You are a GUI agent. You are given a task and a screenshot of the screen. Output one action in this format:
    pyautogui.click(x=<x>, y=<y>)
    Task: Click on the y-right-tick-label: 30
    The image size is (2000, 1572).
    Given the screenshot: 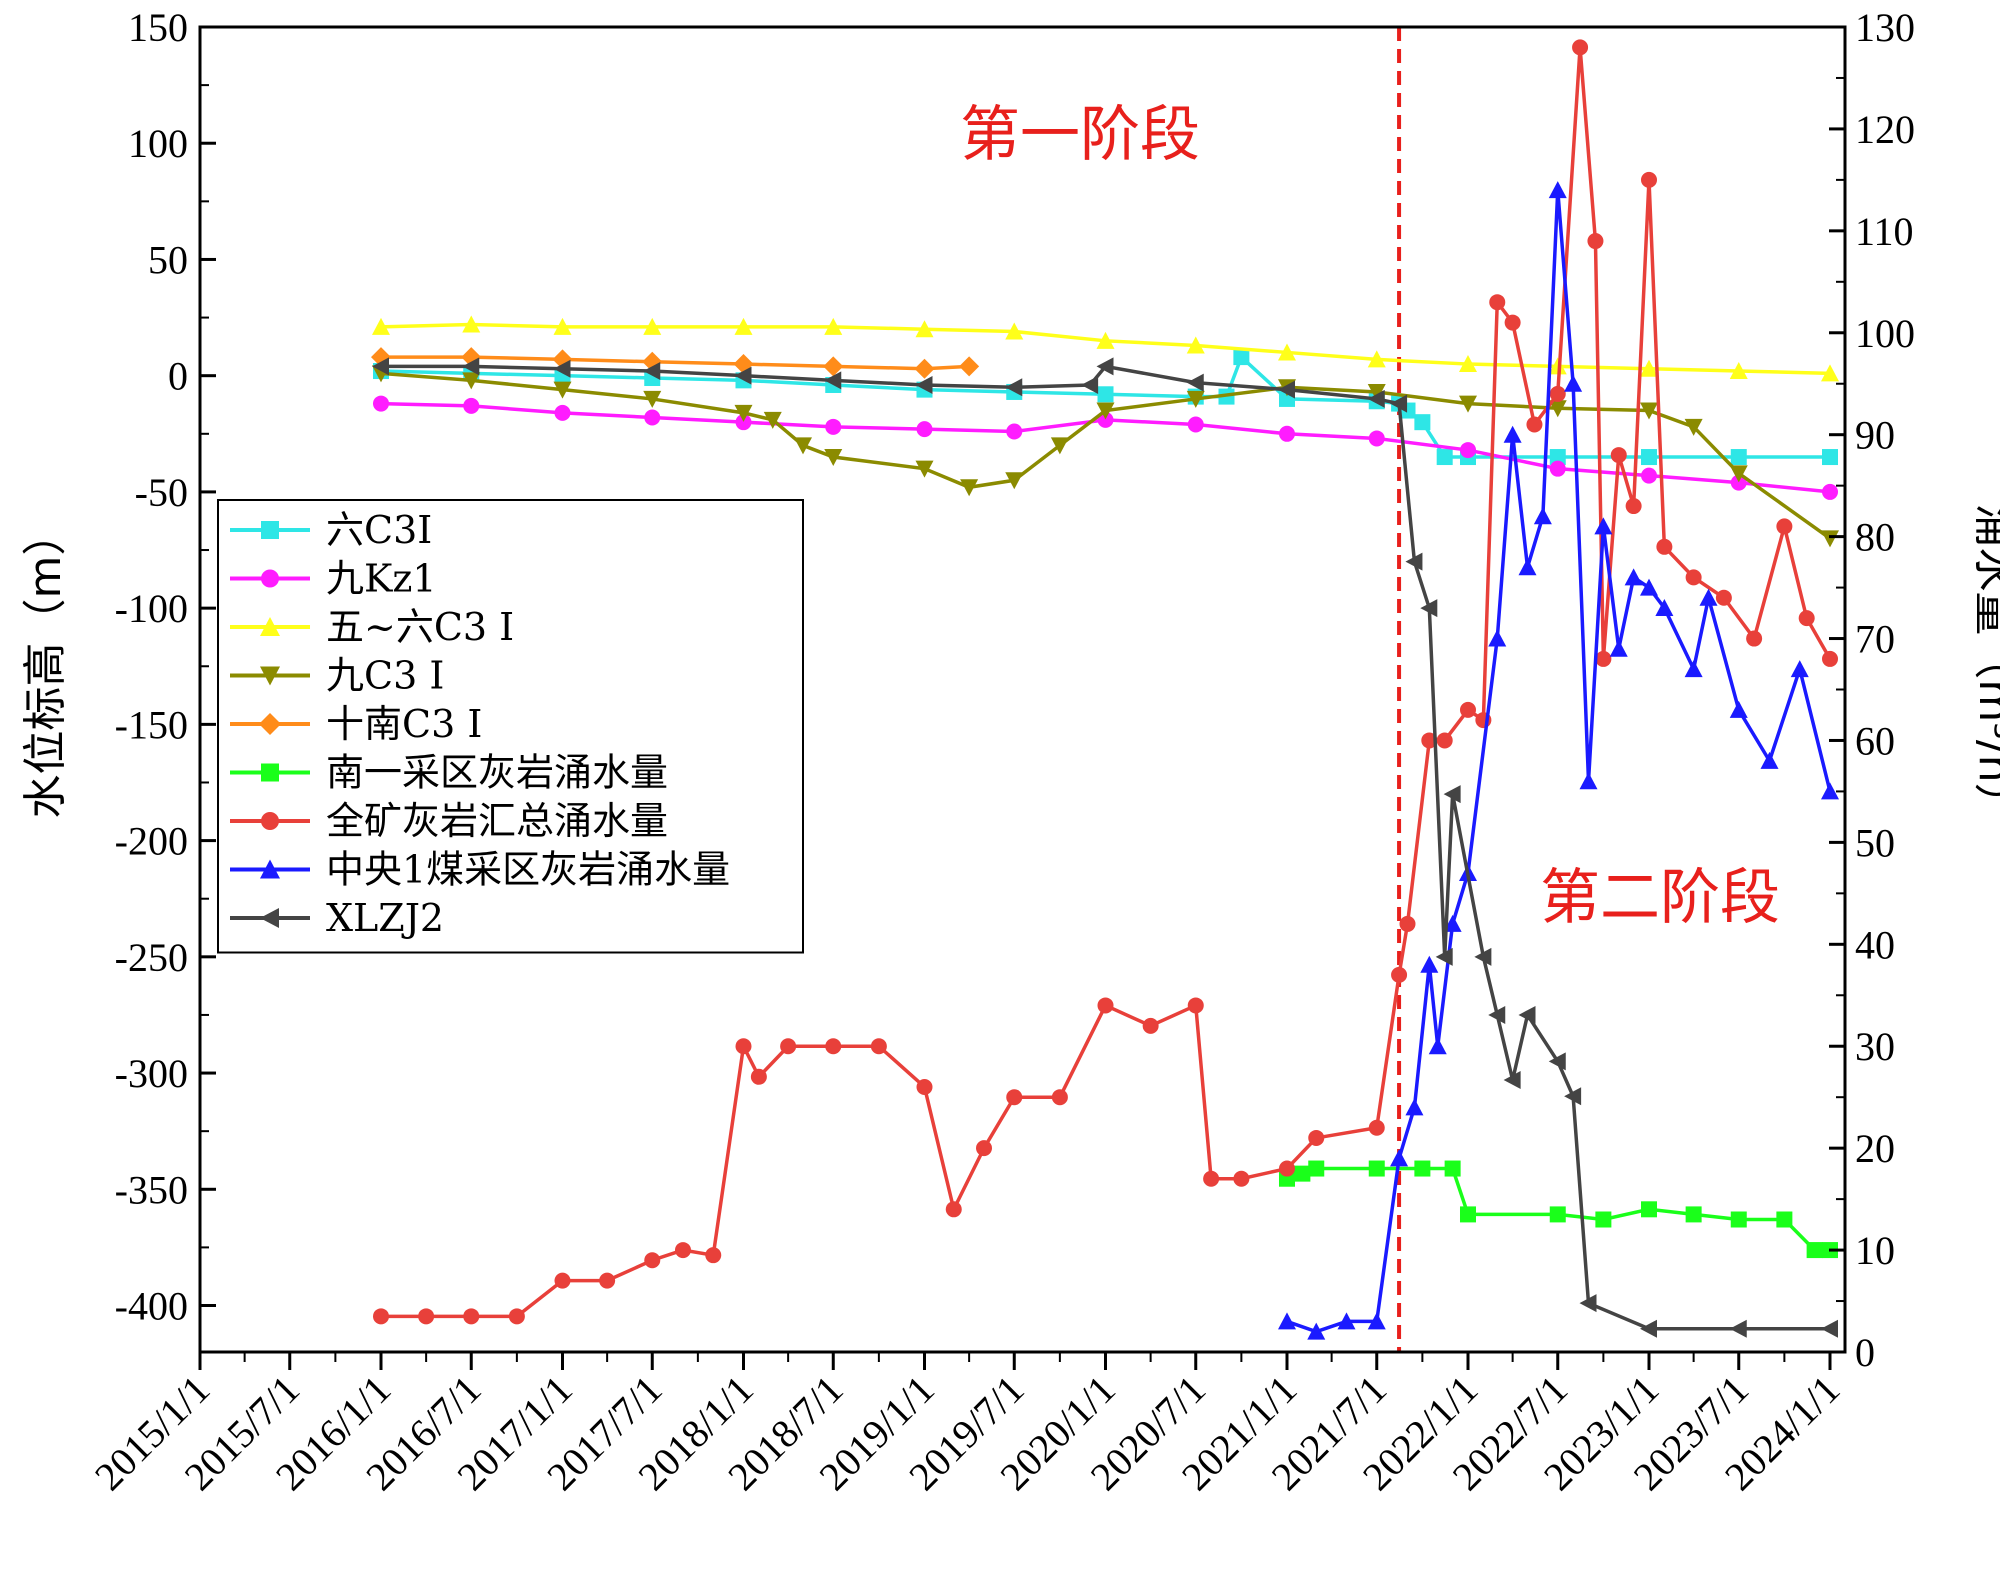 What is the action you would take?
    pyautogui.click(x=1875, y=1046)
    